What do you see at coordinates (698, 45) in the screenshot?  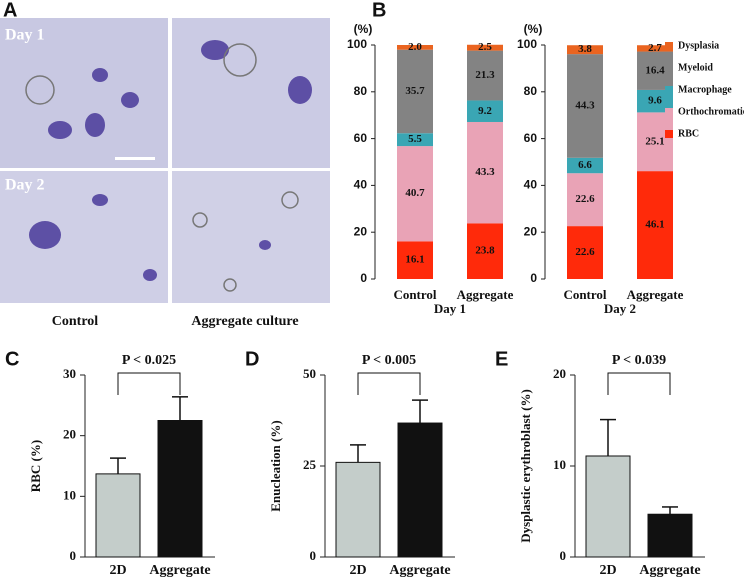 I see `legend-label: Dysplasia` at bounding box center [698, 45].